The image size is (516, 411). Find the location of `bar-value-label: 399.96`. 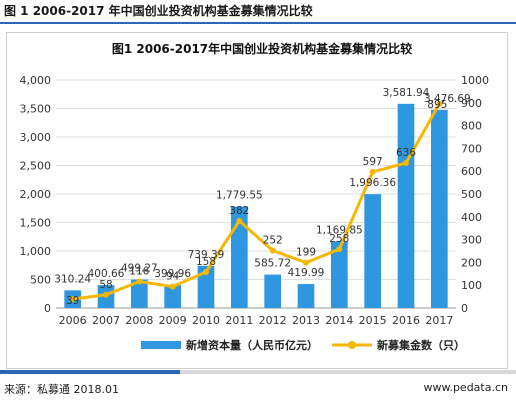

bar-value-label: 399.96 is located at coordinates (172, 274).